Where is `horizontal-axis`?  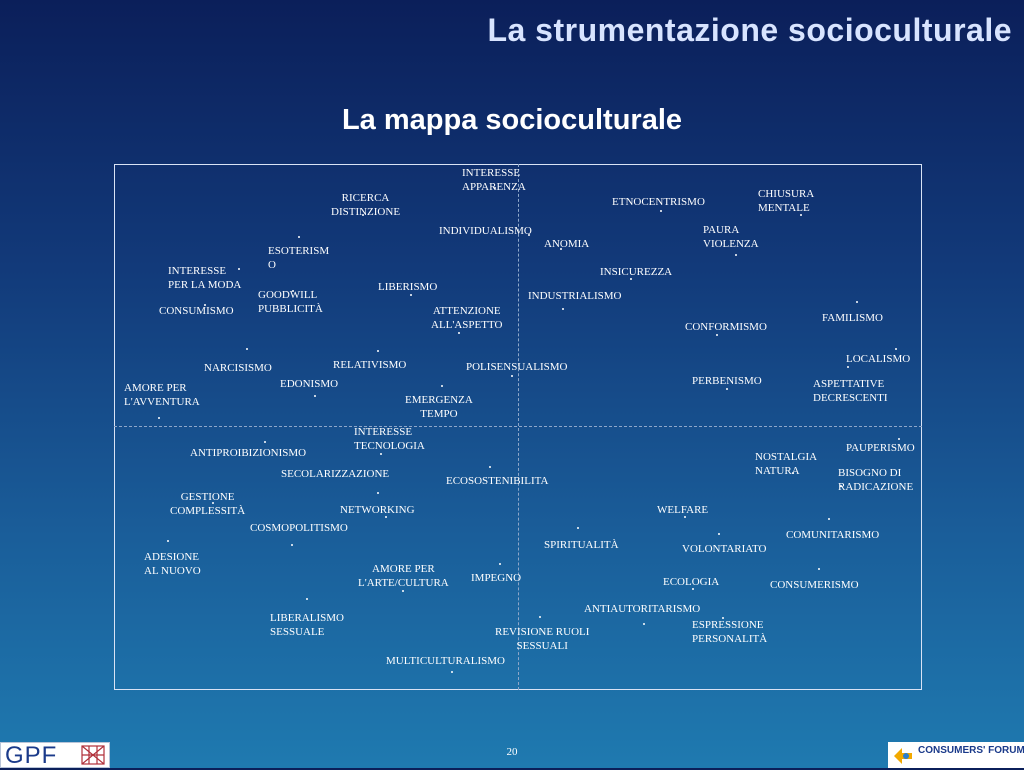 horizontal-axis is located at coordinates (518, 426).